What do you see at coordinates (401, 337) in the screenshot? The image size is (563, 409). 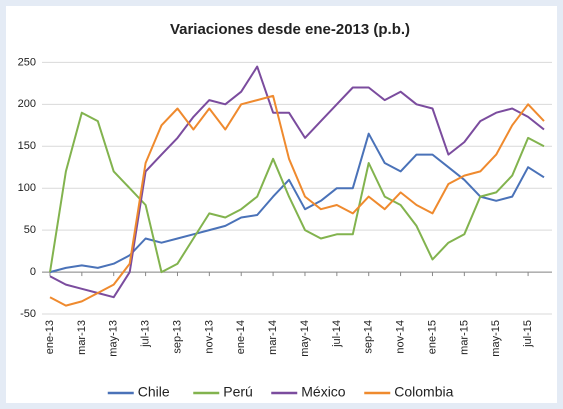 I see `x-tick-label: nov-14` at bounding box center [401, 337].